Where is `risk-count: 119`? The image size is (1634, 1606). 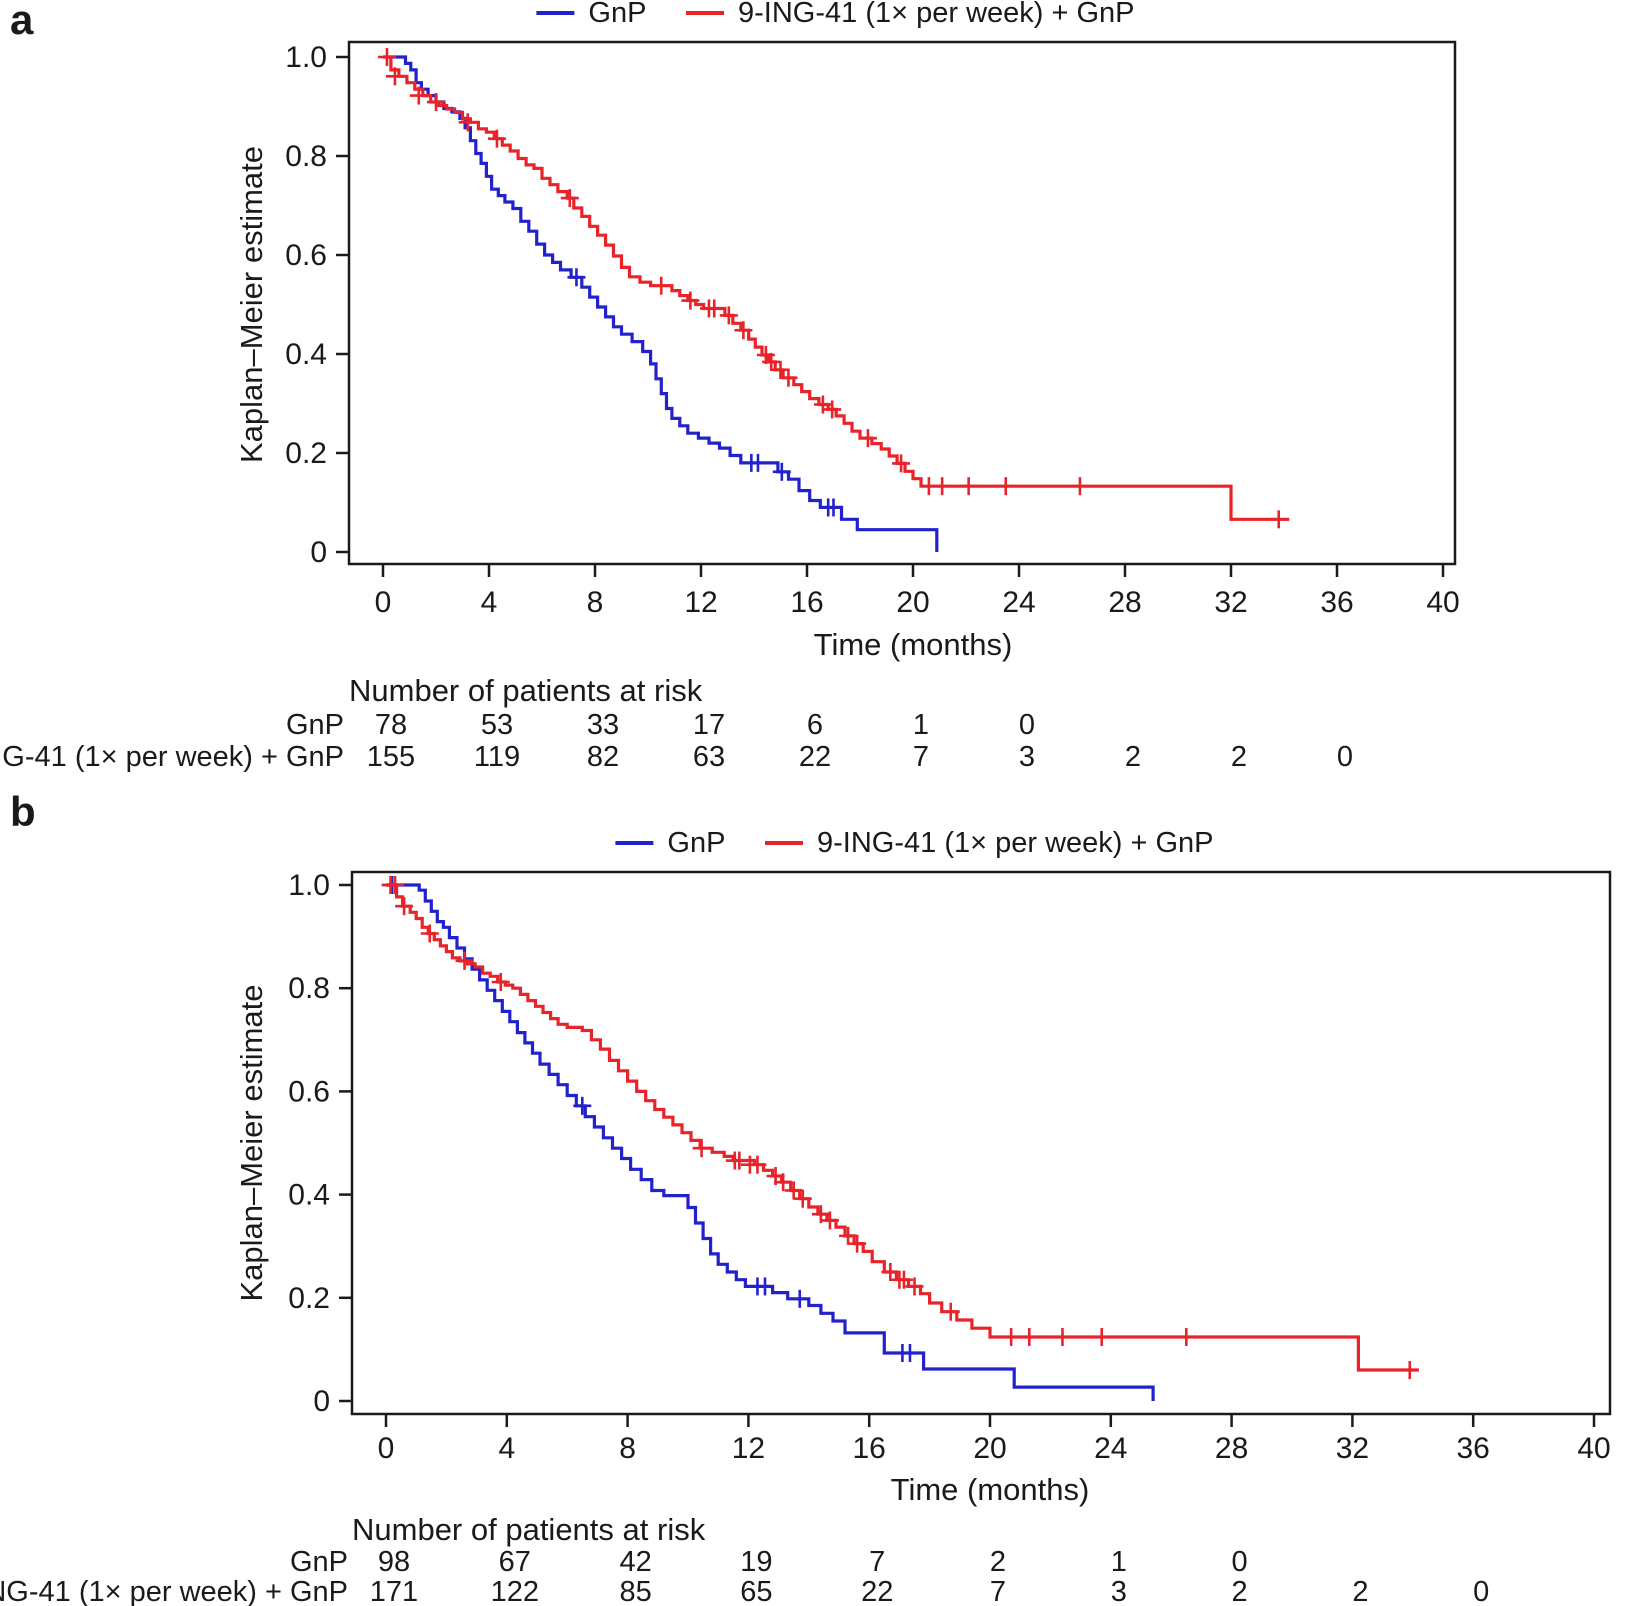 risk-count: 119 is located at coordinates (497, 757).